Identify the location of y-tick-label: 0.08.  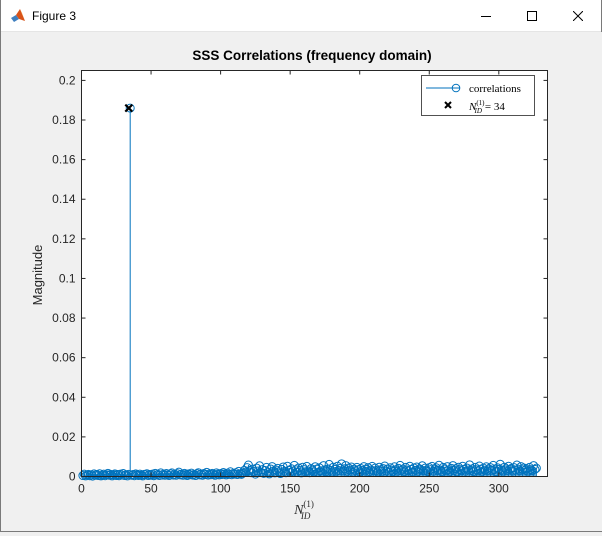
(64, 318).